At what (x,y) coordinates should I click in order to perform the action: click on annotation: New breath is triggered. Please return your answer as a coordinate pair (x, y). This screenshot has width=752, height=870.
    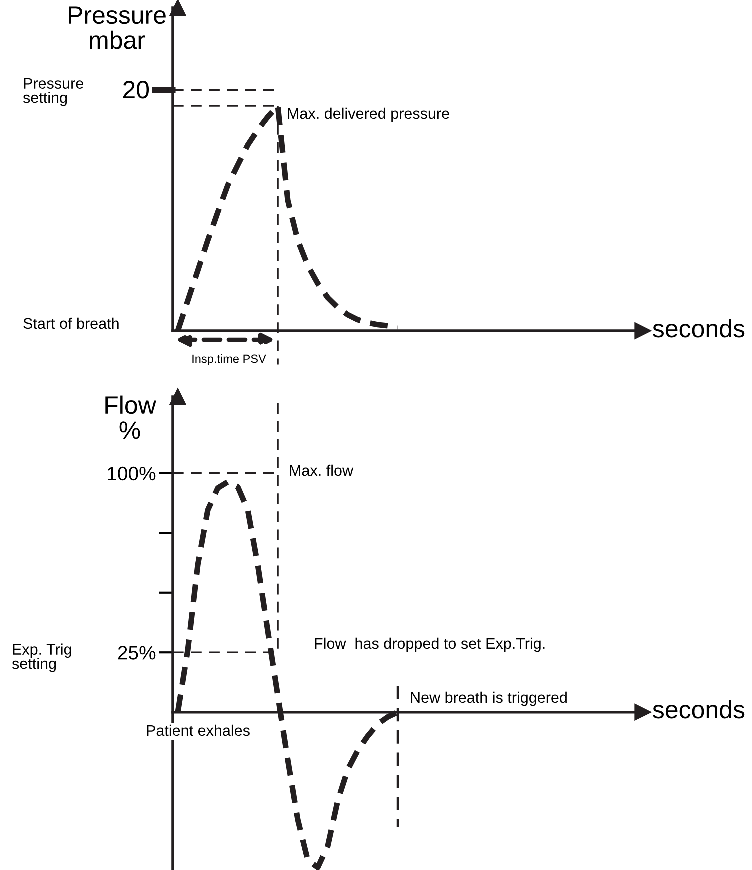
    Looking at the image, I should click on (489, 699).